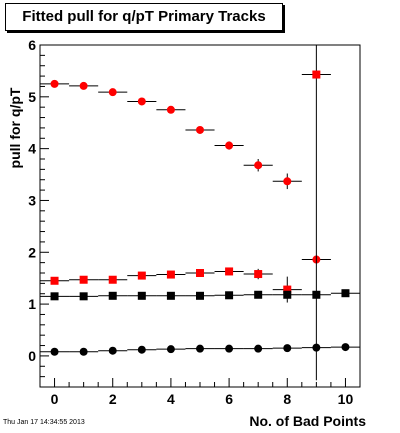 Image resolution: width=400 pixels, height=433 pixels. What do you see at coordinates (55, 399) in the screenshot?
I see `x-tick-label: 0` at bounding box center [55, 399].